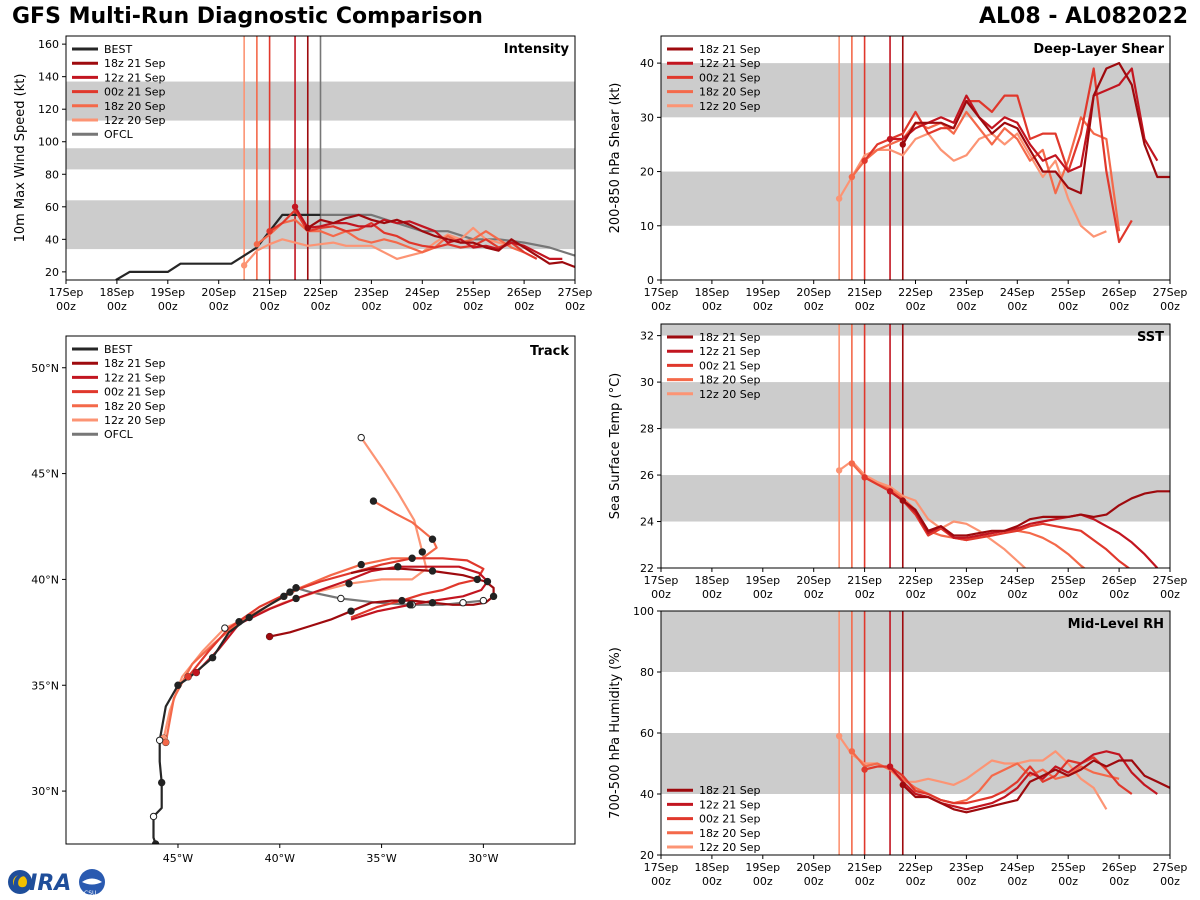  Describe the element at coordinates (712, 580) in the screenshot. I see `x-tick-label: 18Sep` at that location.